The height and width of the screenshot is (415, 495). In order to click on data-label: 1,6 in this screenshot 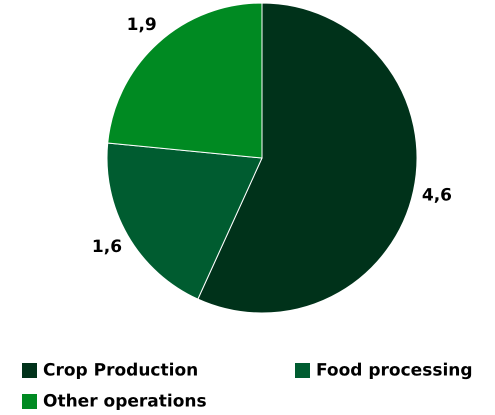, I will do `click(107, 247)`.